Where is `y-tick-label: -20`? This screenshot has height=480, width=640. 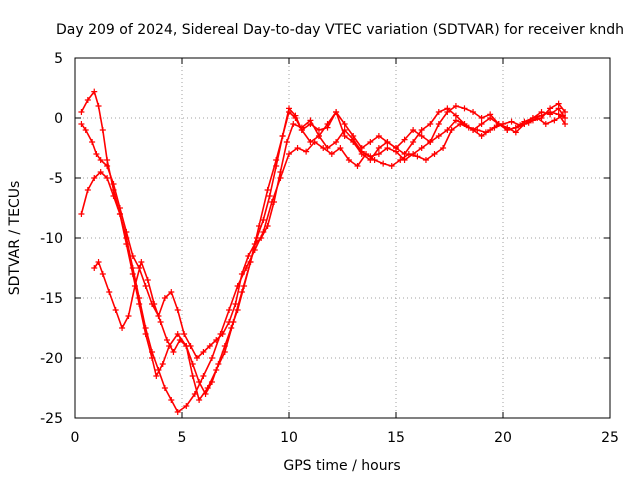 y-tick-label: -20 is located at coordinates (51, 359).